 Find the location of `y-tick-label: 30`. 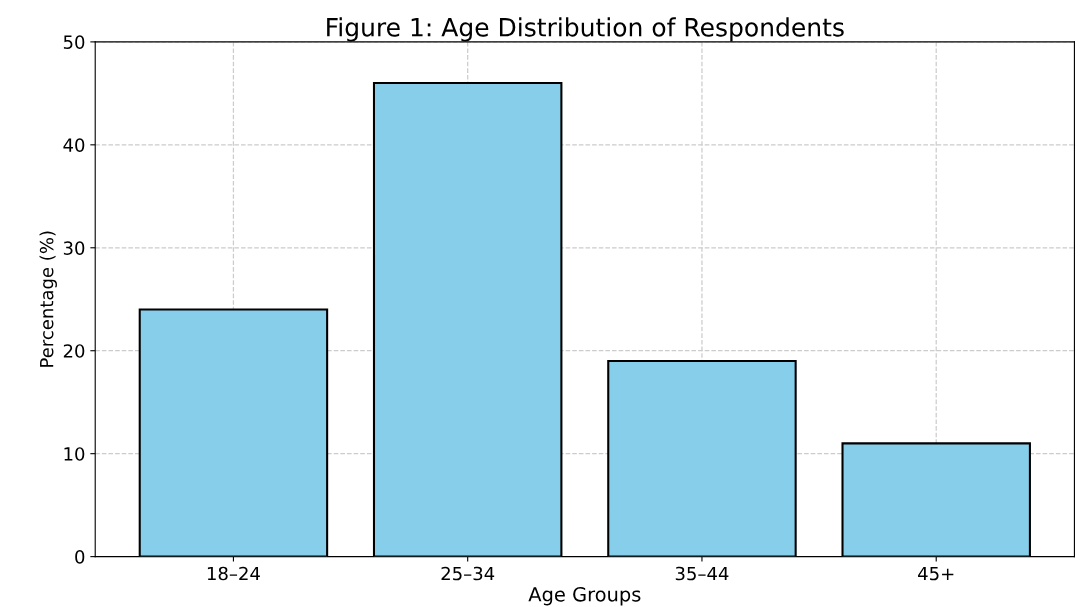

y-tick-label: 30 is located at coordinates (74, 248).